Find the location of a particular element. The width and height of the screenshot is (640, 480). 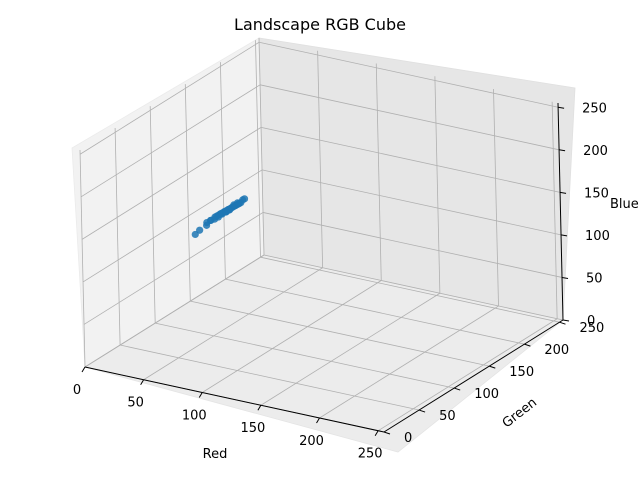

x-tick-label: 100 is located at coordinates (194, 415).